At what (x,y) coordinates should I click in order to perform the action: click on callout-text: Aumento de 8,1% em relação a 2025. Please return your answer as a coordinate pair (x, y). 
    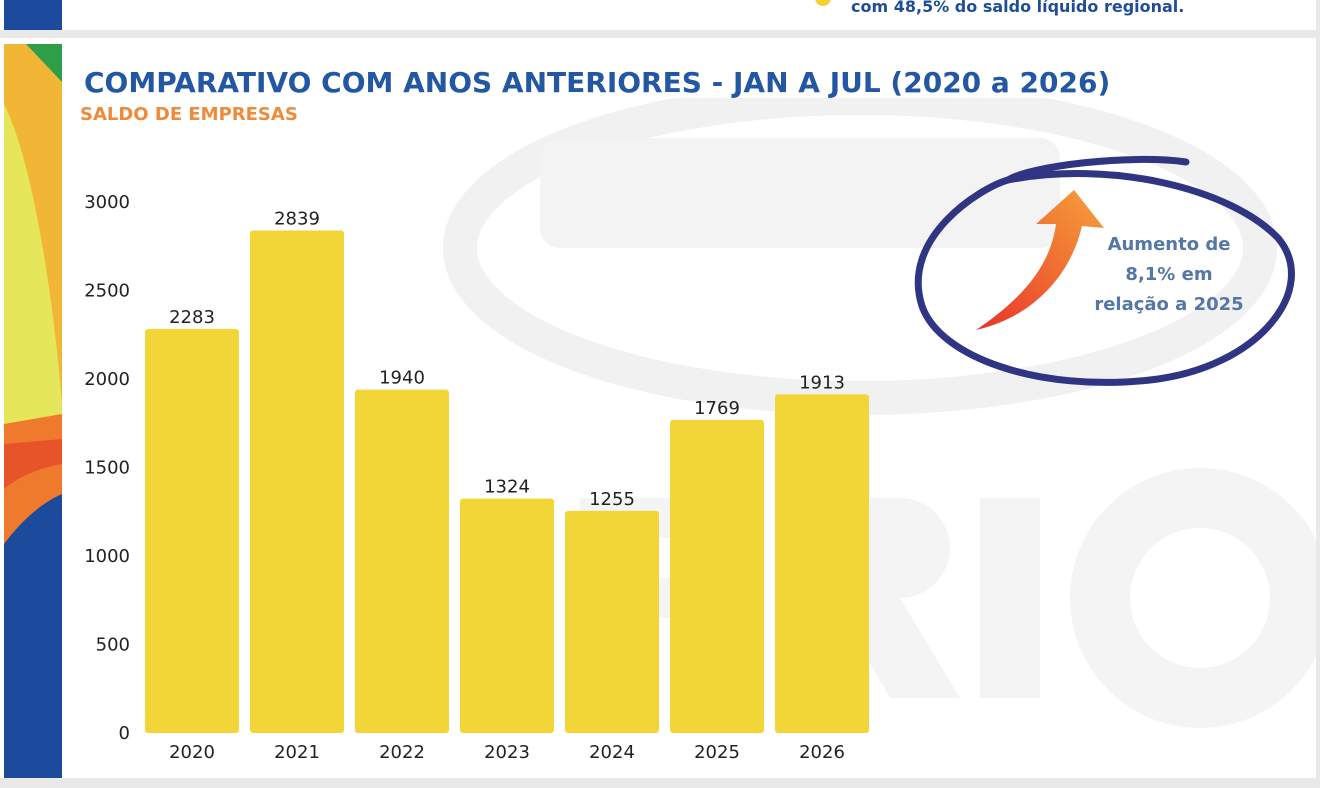
    Looking at the image, I should click on (1169, 275).